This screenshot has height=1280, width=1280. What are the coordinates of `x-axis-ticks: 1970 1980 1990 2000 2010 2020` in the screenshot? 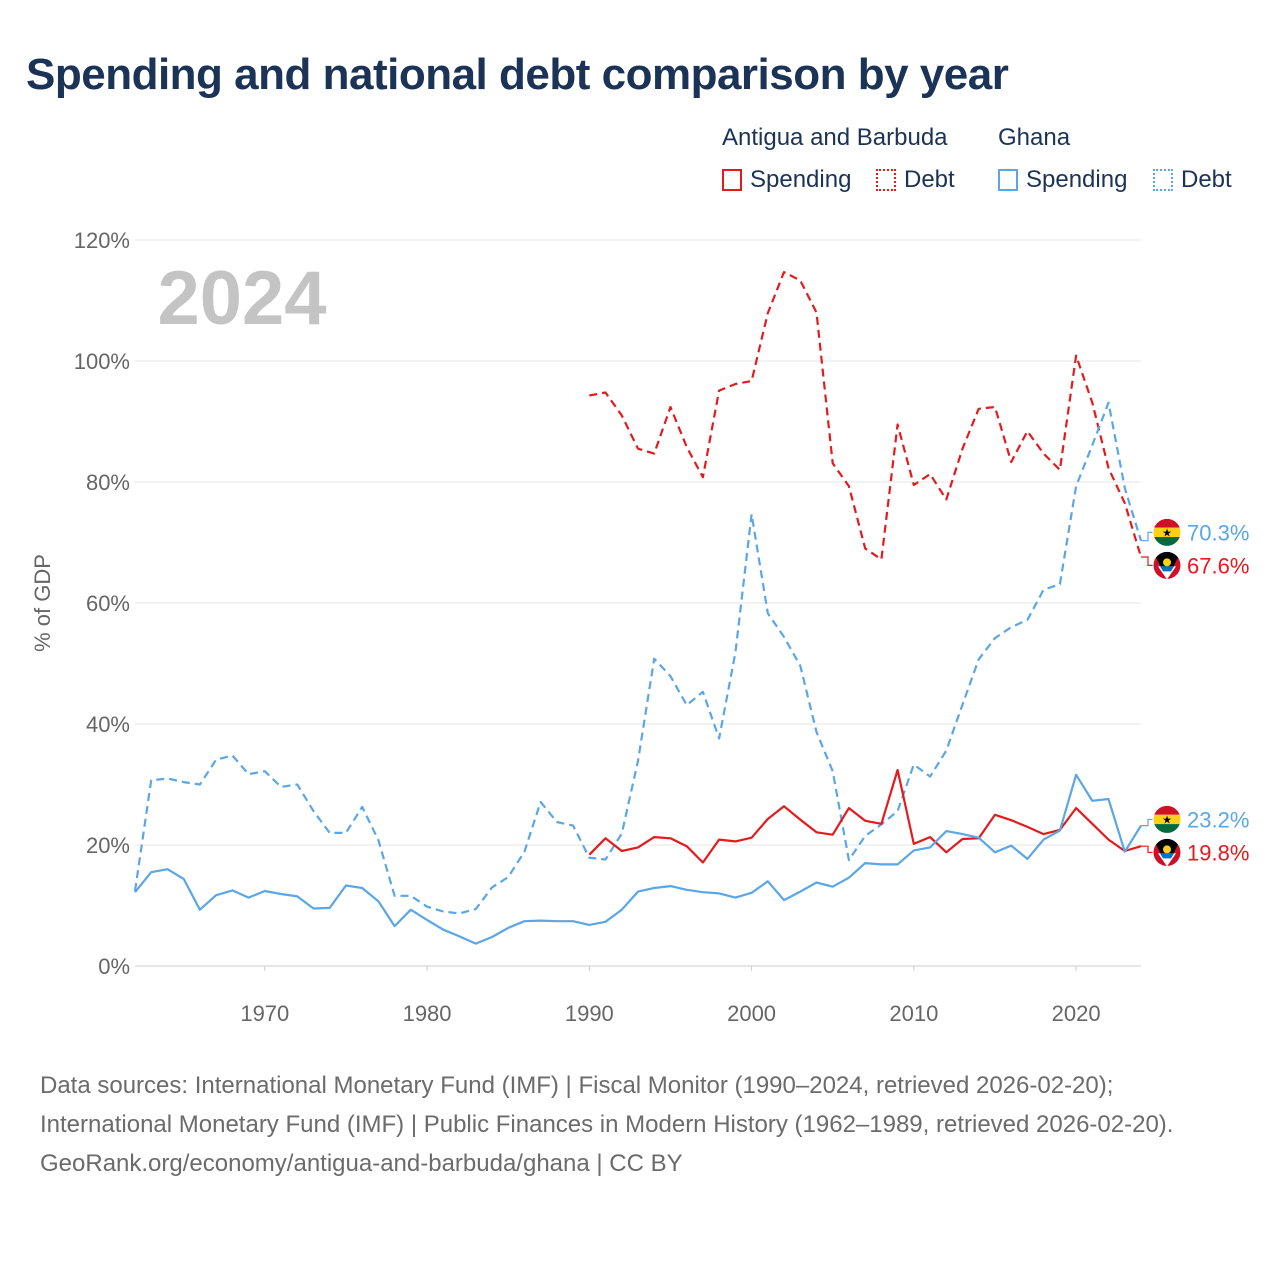 It's located at (670, 996).